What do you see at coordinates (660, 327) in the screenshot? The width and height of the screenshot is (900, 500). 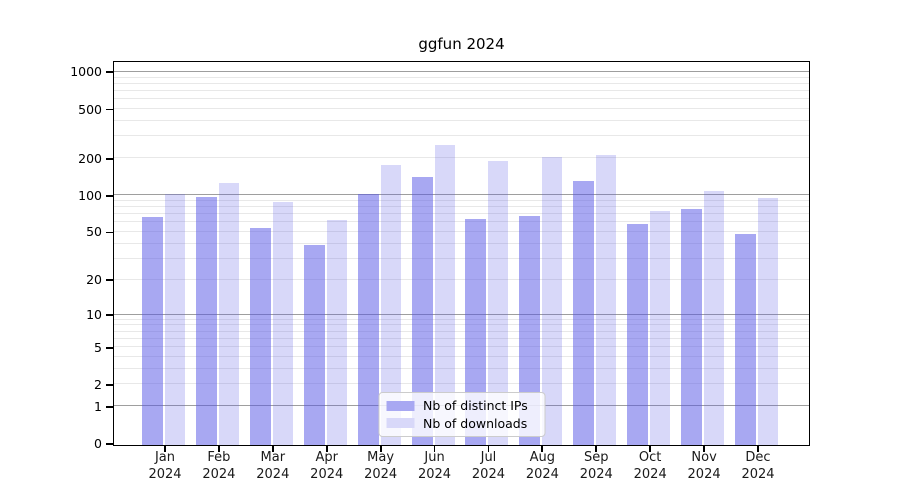 I see `bar-downloads-oct` at bounding box center [660, 327].